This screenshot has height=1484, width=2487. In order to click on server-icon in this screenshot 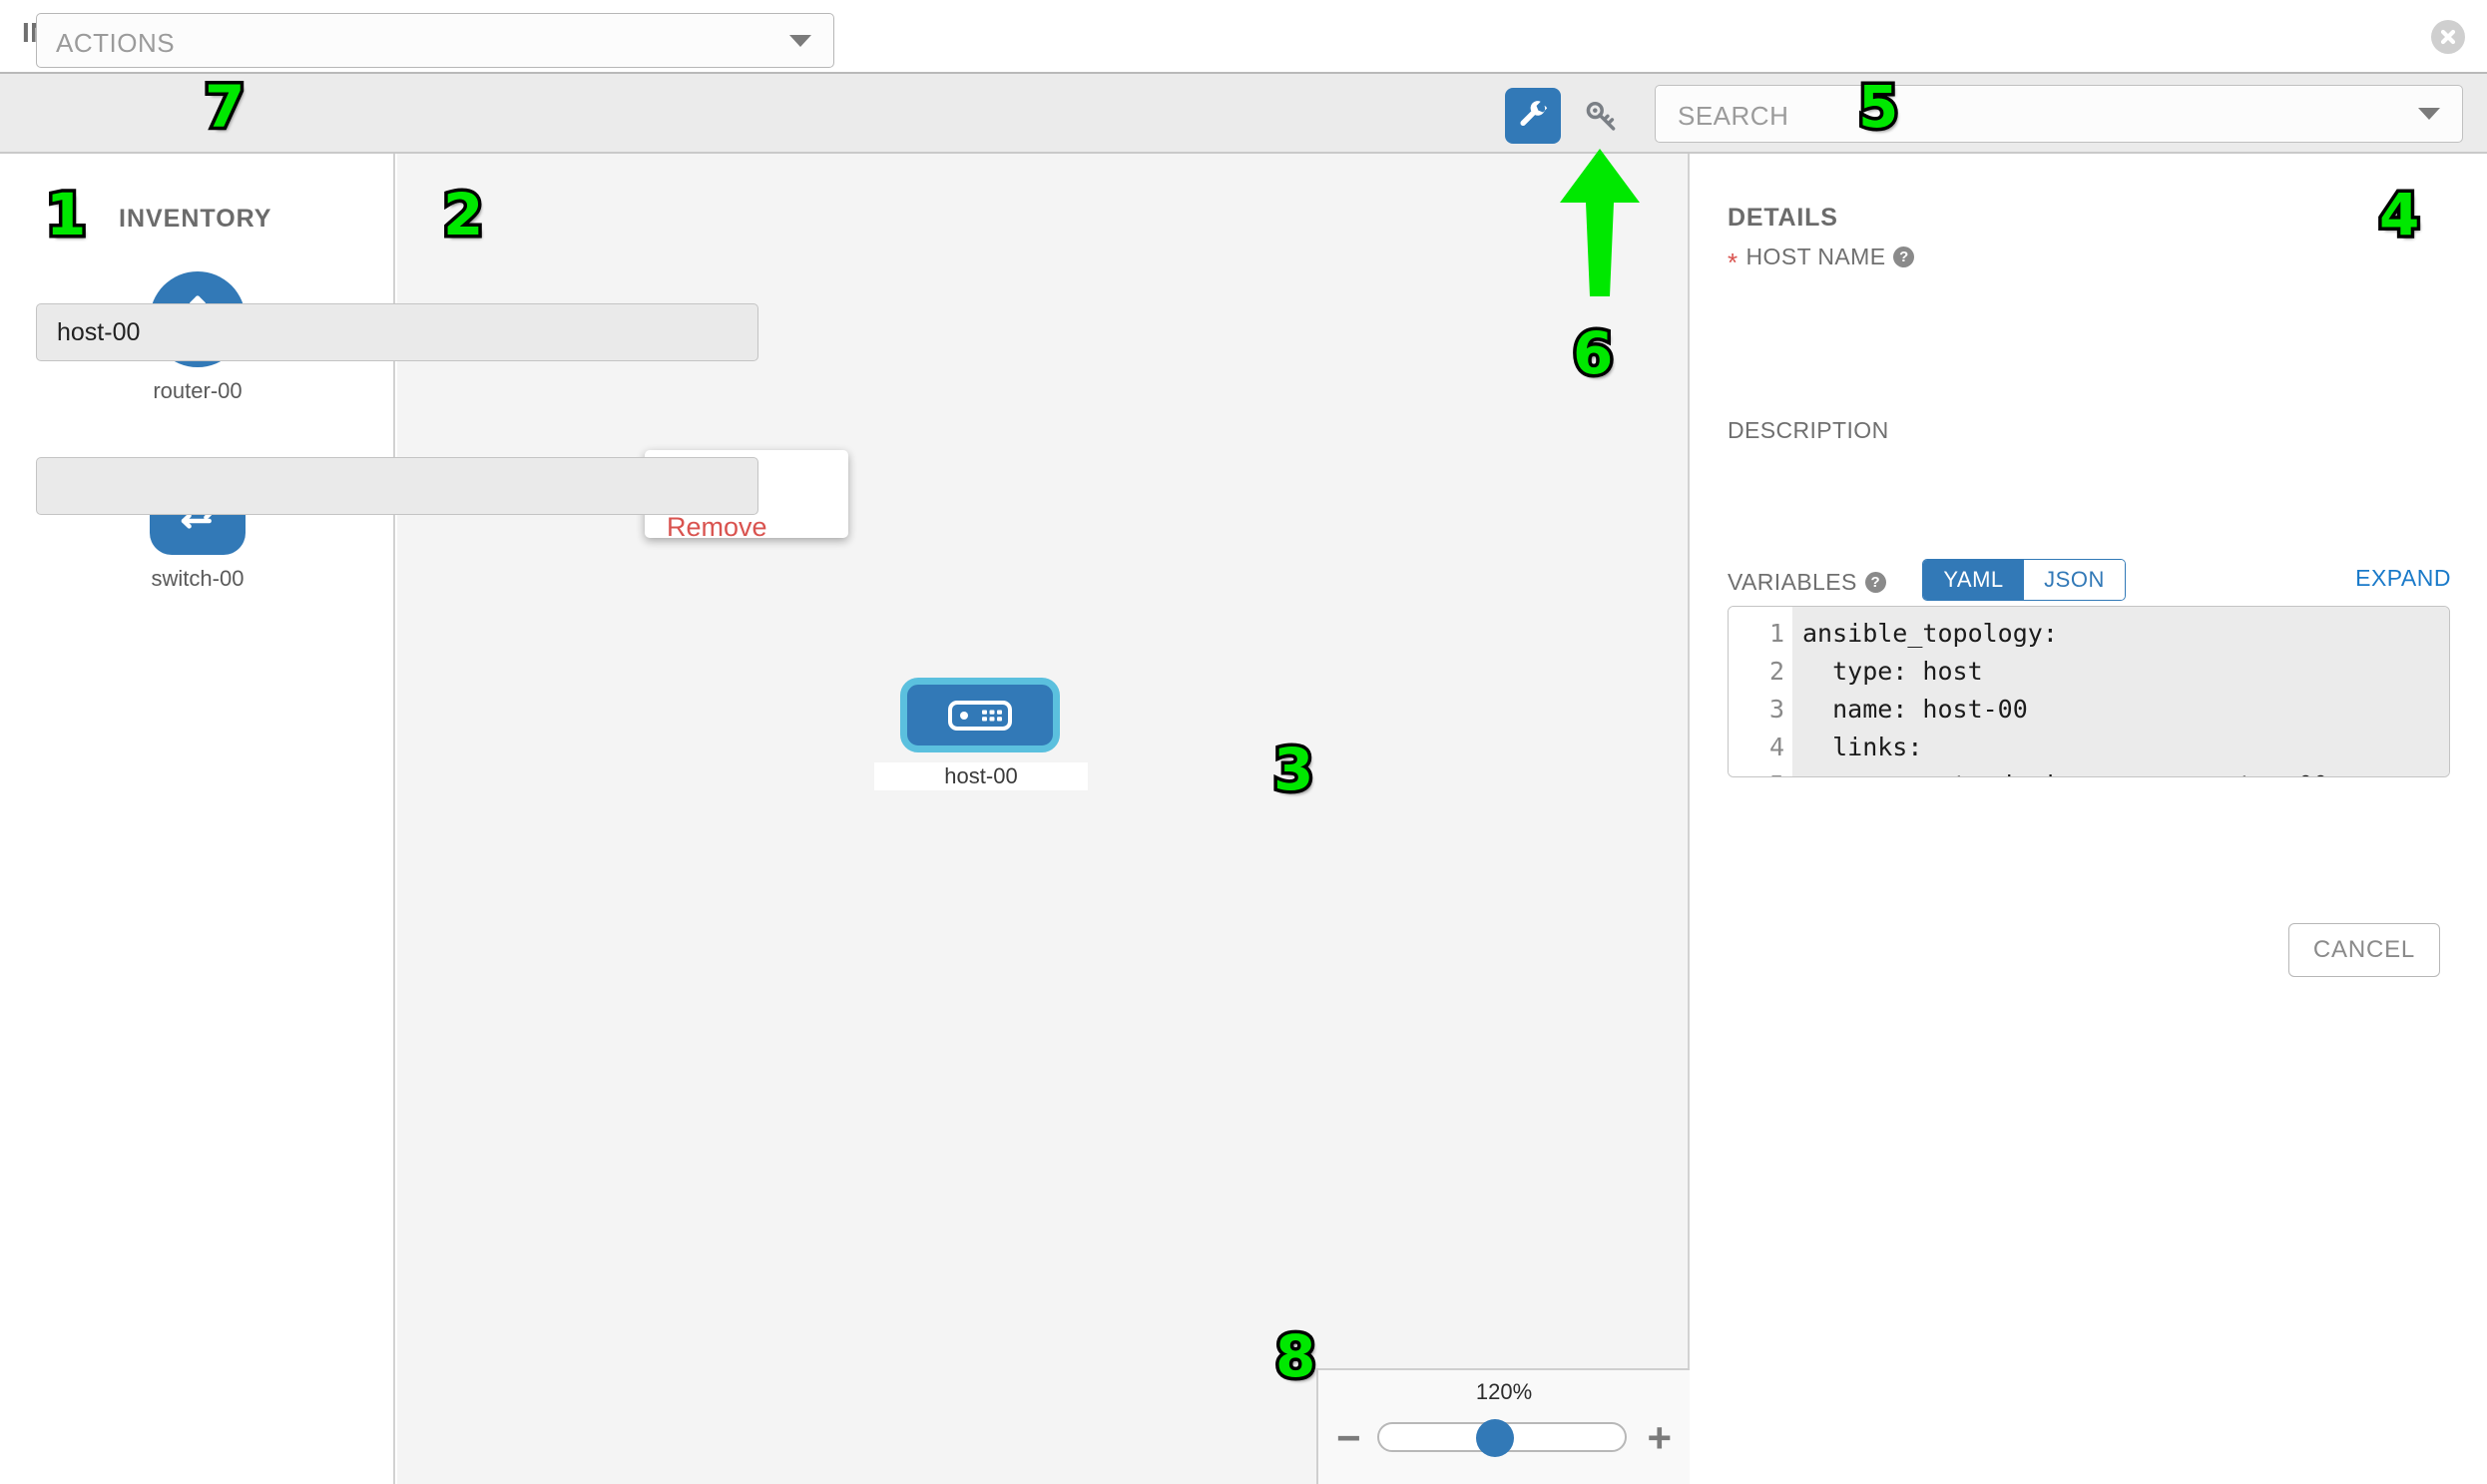, I will do `click(980, 715)`.